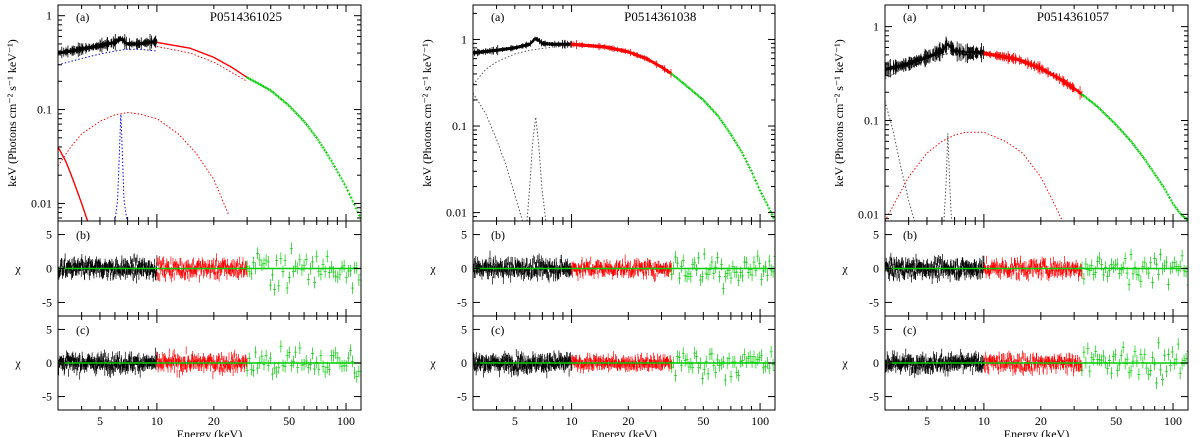  I want to click on series-data-high, so click(1134, 156).